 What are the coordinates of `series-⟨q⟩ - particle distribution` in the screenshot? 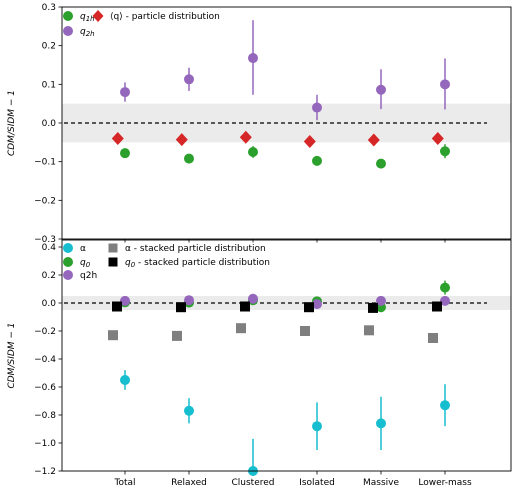 It's located at (277, 139).